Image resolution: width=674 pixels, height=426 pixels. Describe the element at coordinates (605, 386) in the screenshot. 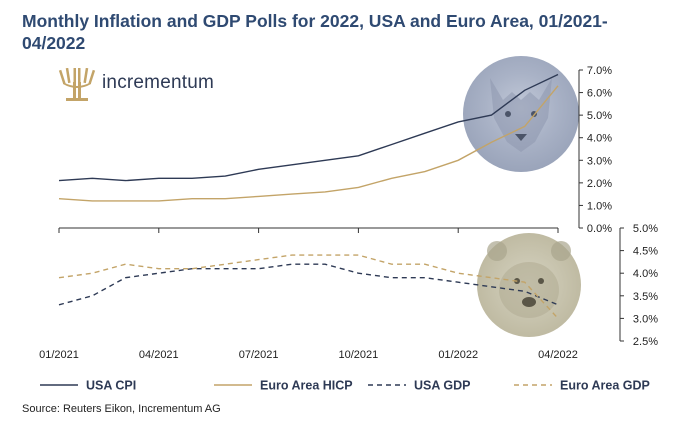

I see `legend-label-euro-area-gdp: Euro Area GDP` at that location.